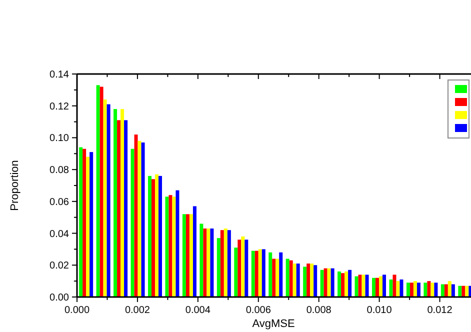  What do you see at coordinates (15, 185) in the screenshot?
I see `y-axis-title: Proportion` at bounding box center [15, 185].